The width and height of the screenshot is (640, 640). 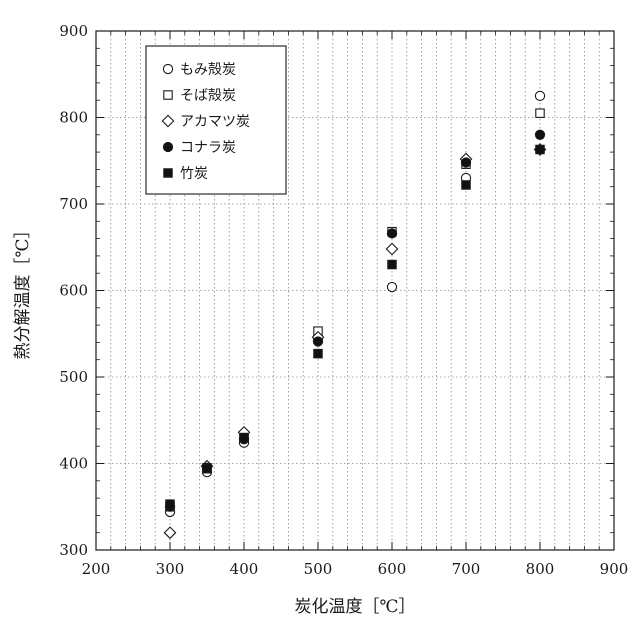 I want to click on x-tick-label: 800, so click(x=540, y=569).